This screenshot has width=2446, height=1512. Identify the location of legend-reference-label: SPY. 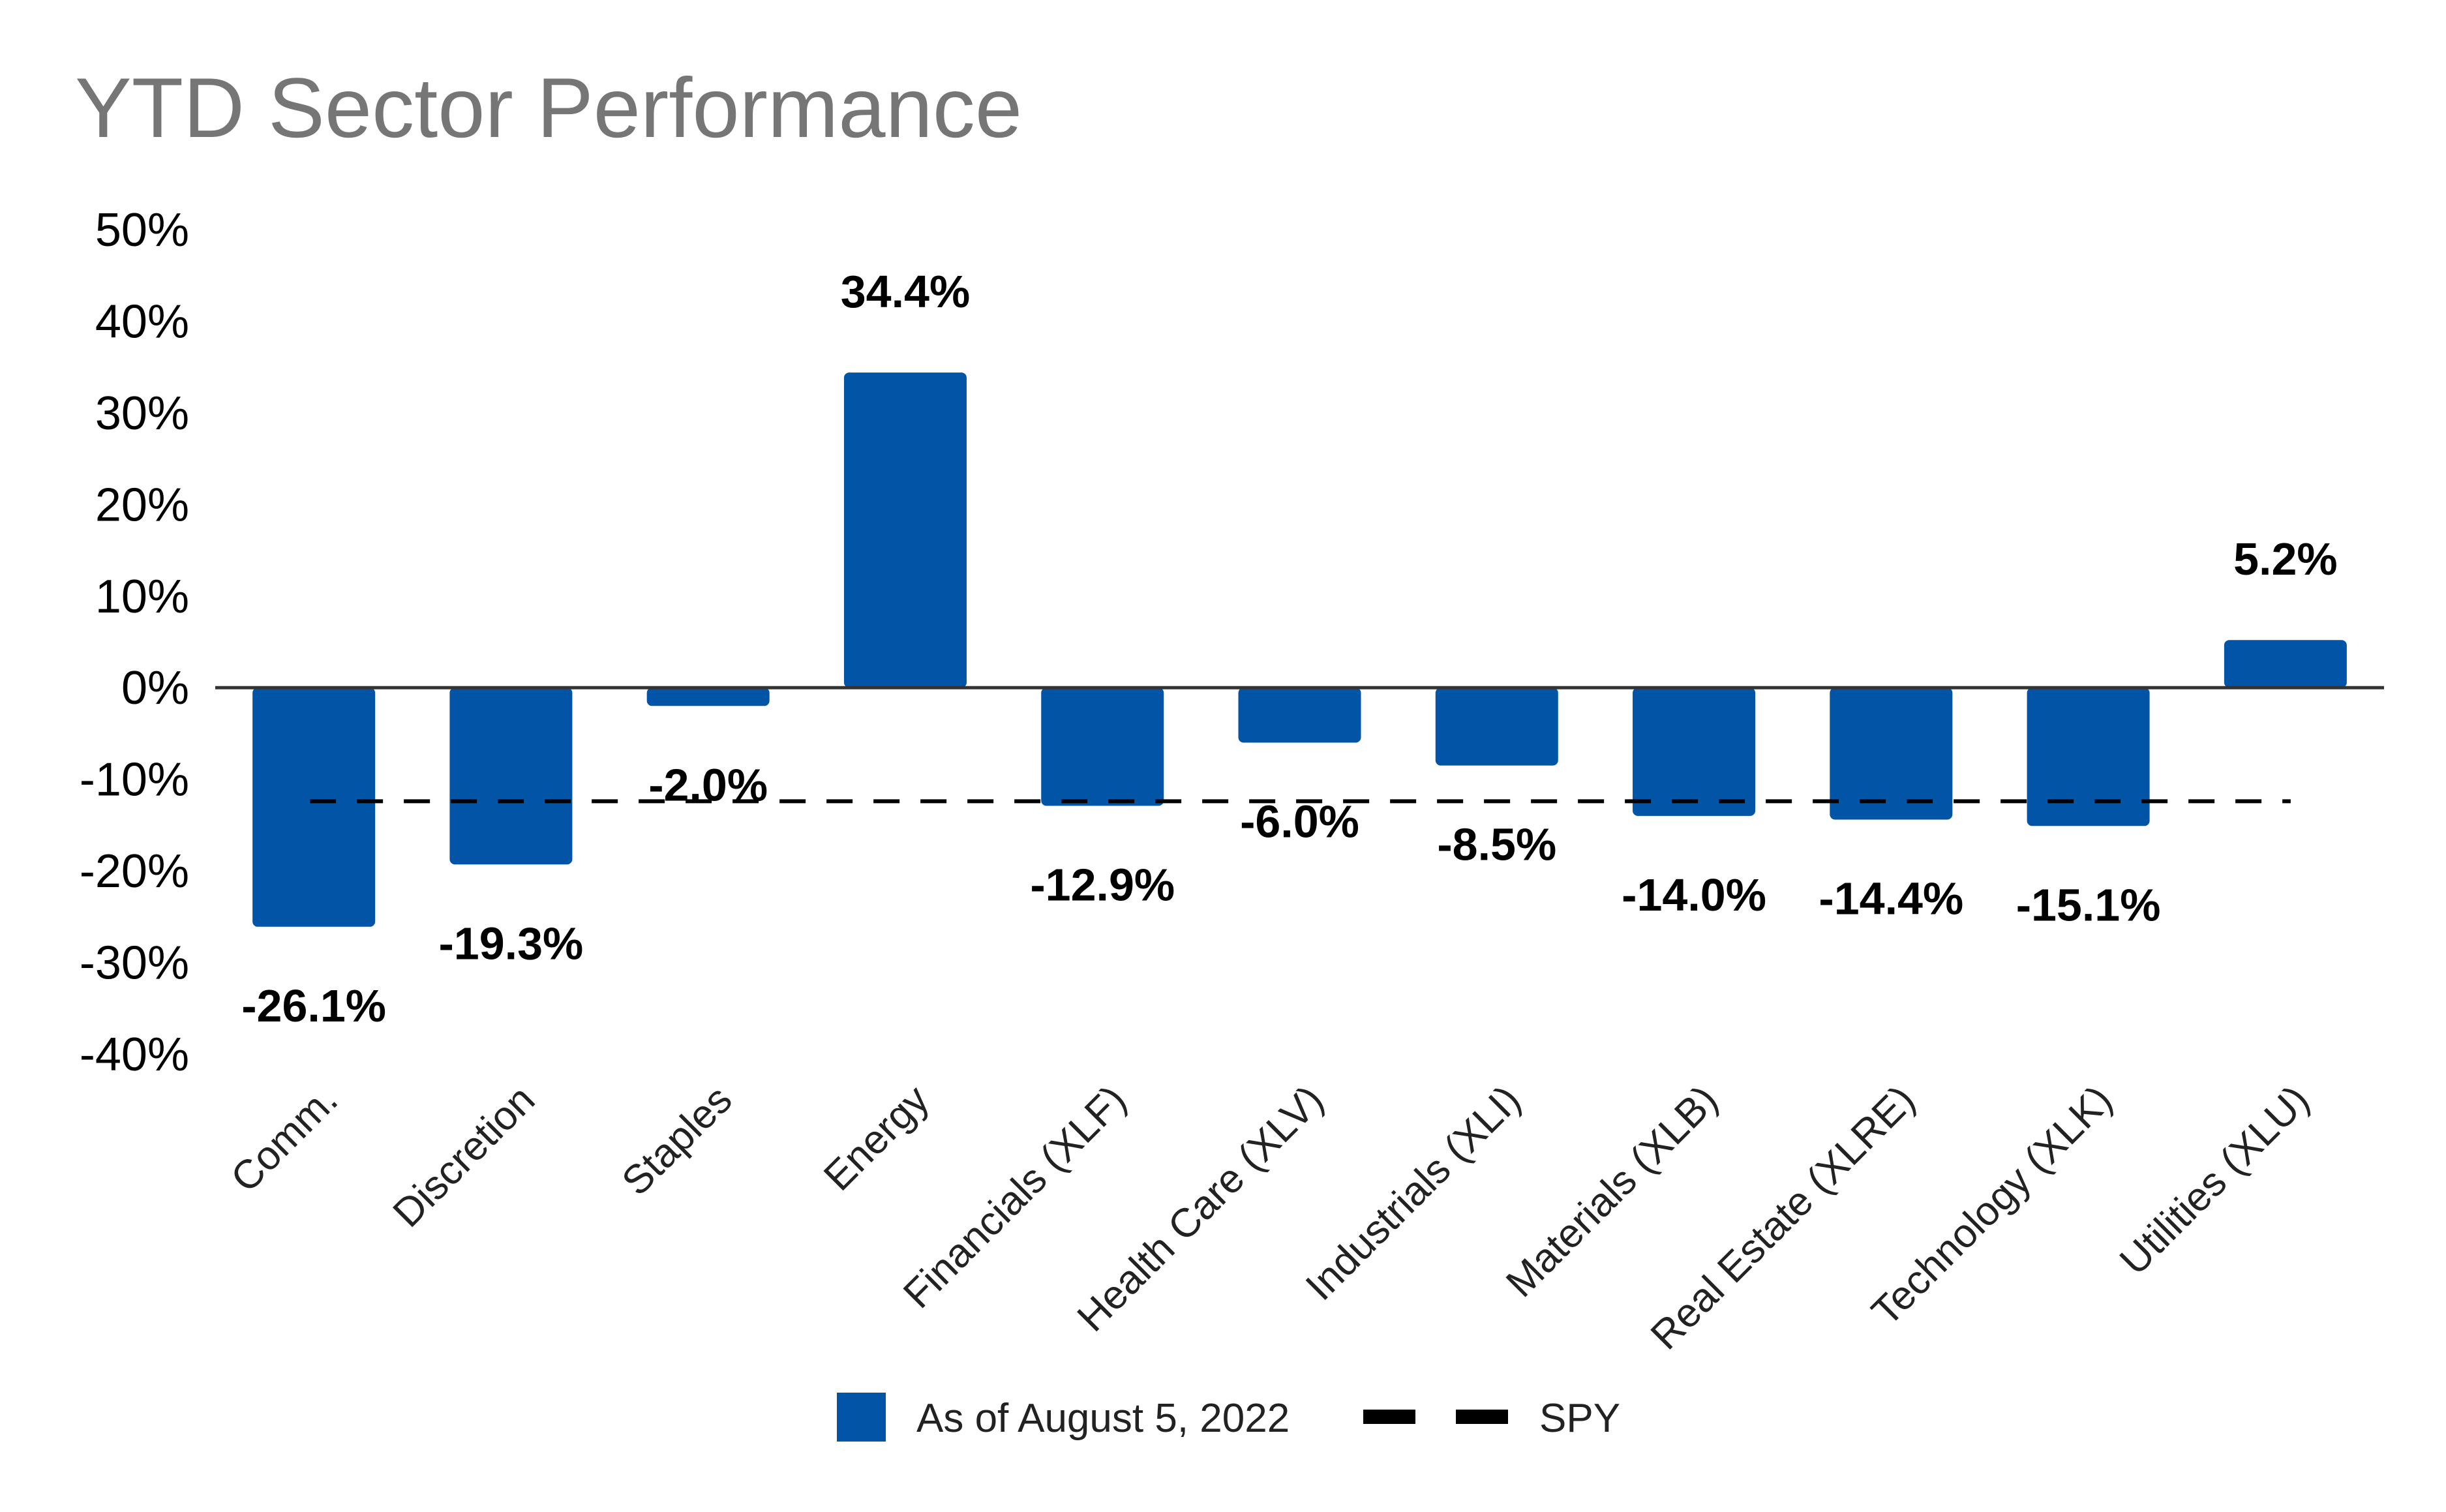
(1579, 1418).